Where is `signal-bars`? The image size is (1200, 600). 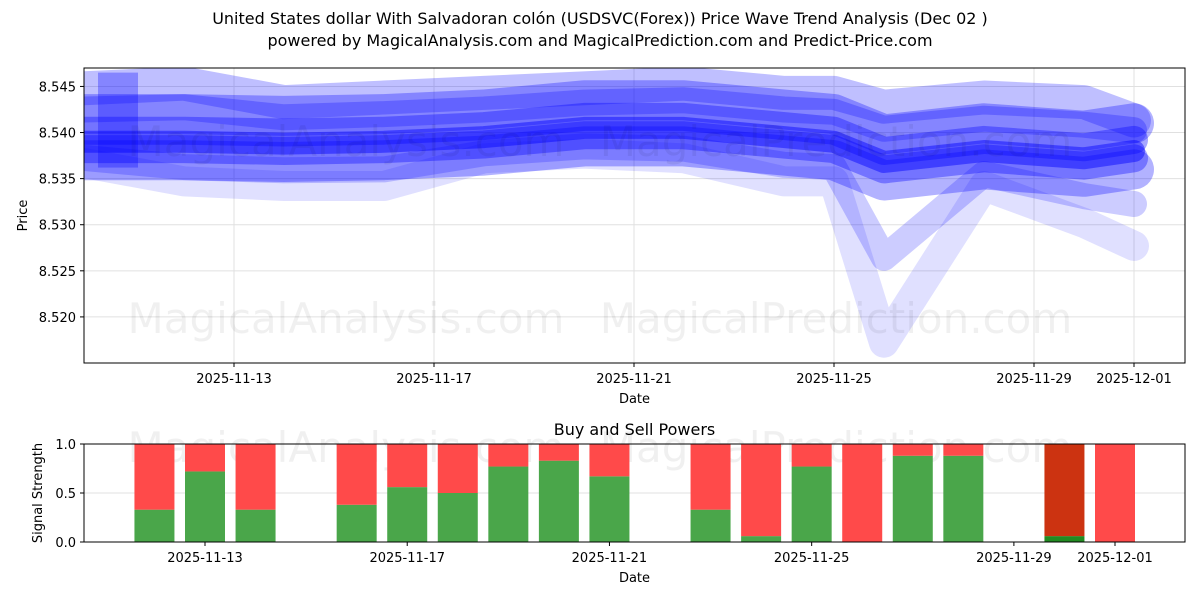
signal-bars is located at coordinates (634, 493).